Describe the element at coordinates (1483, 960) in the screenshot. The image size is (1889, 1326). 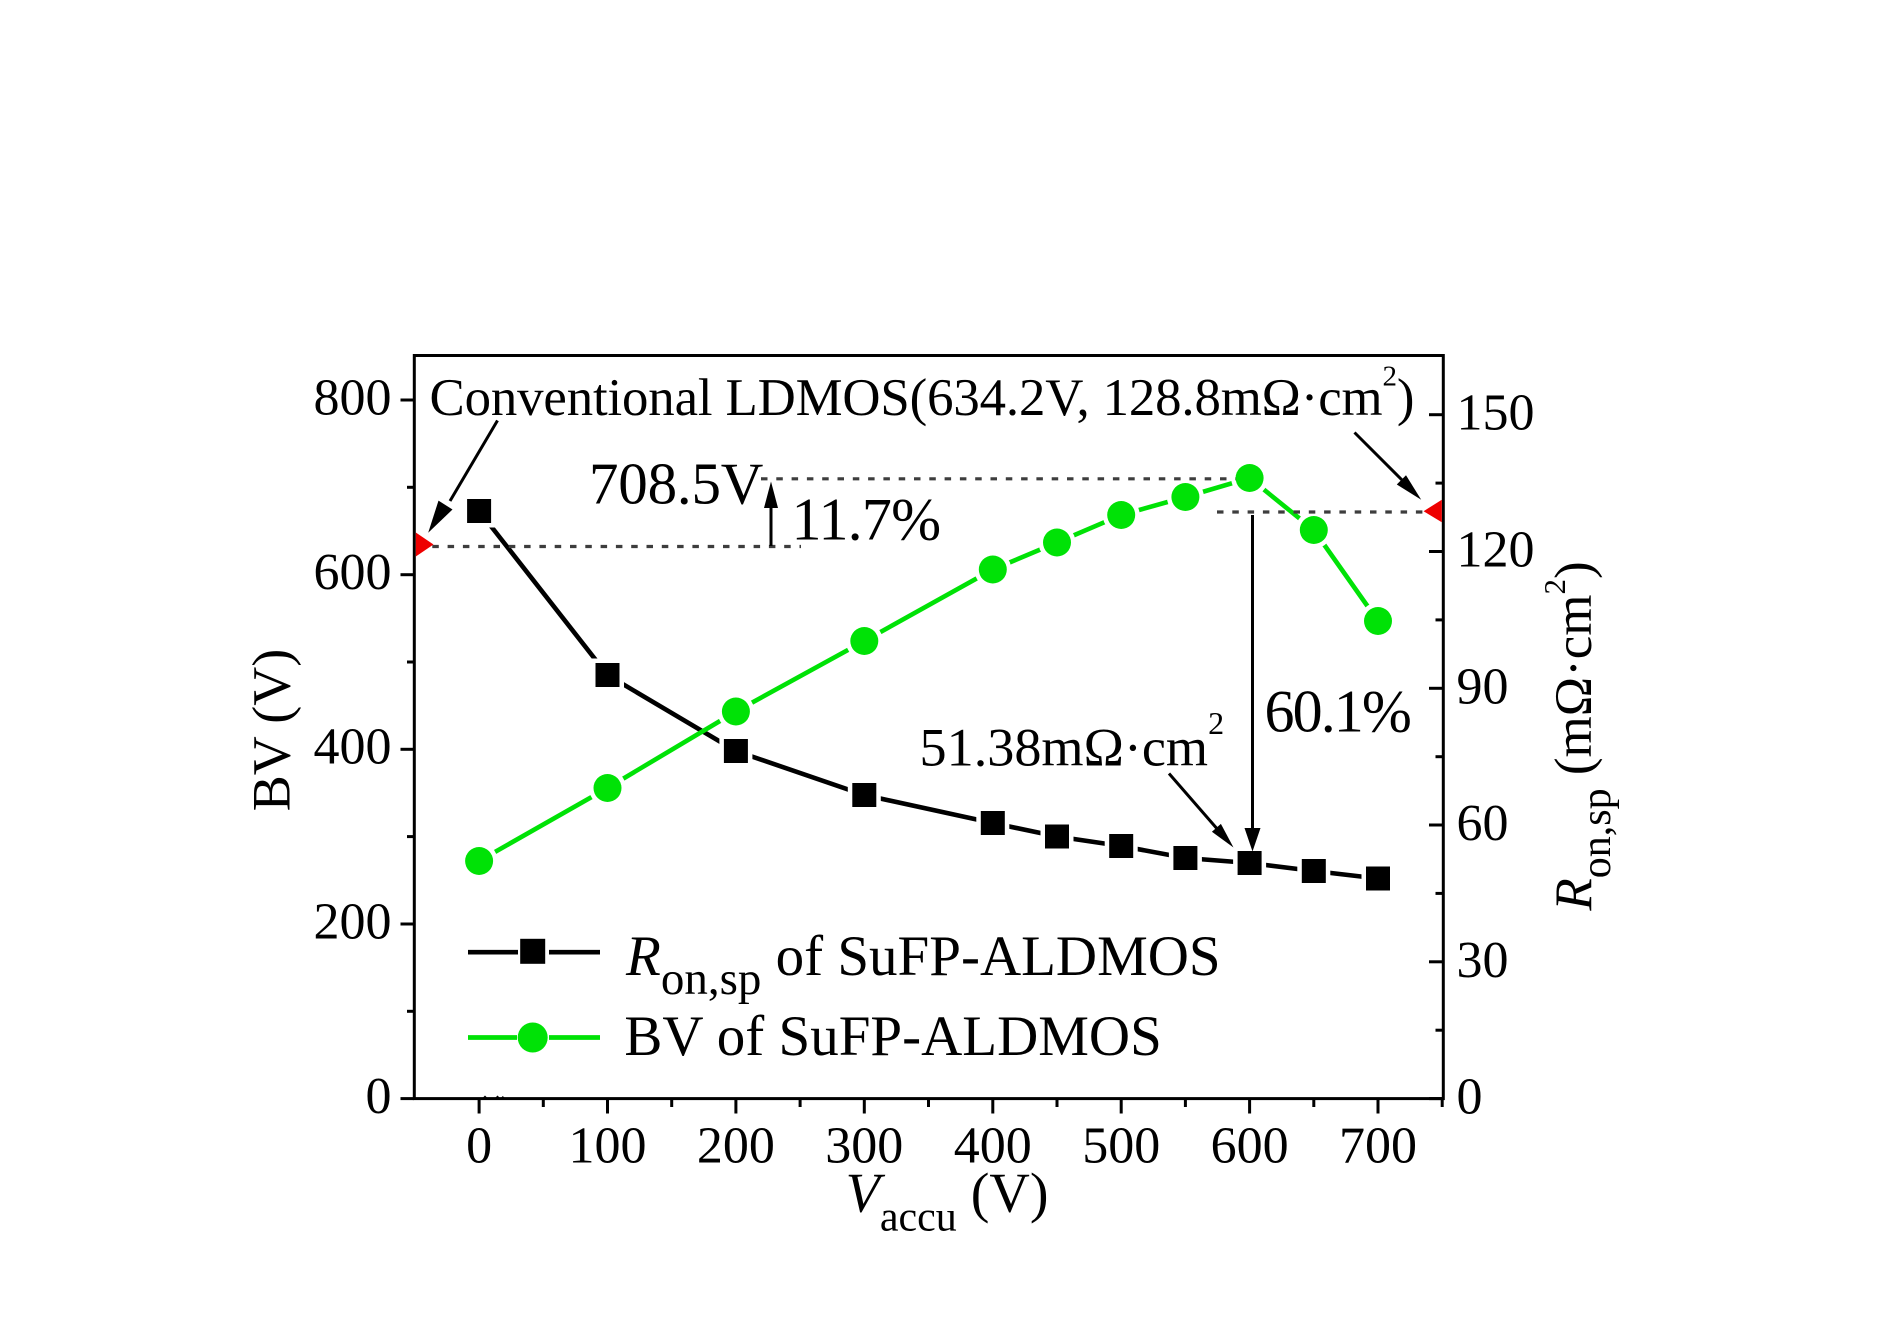
I see `svg-text: 30` at that location.